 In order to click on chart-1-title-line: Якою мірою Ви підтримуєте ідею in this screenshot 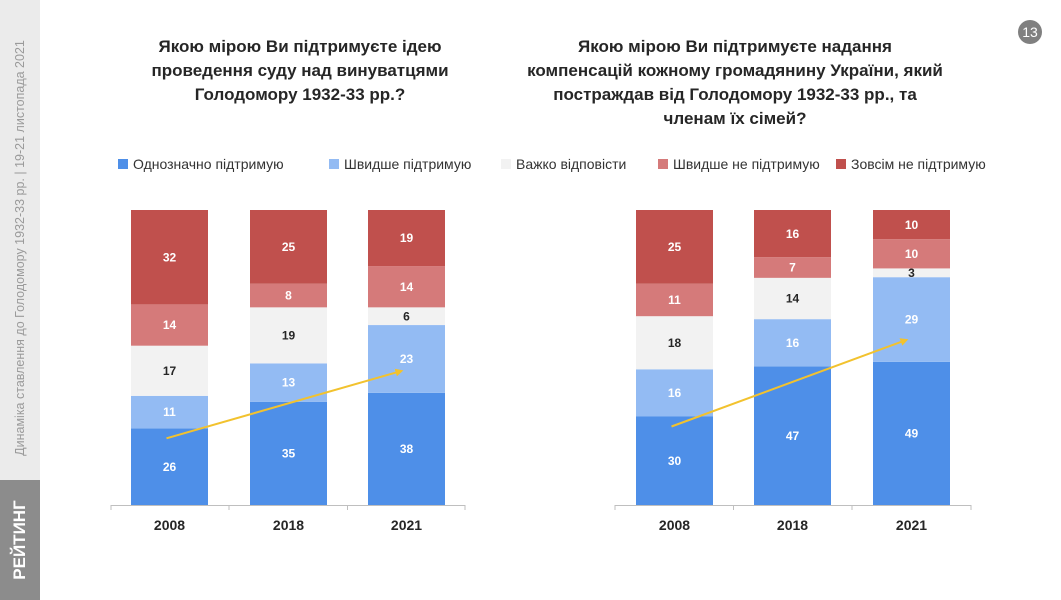, I will do `click(300, 46)`.